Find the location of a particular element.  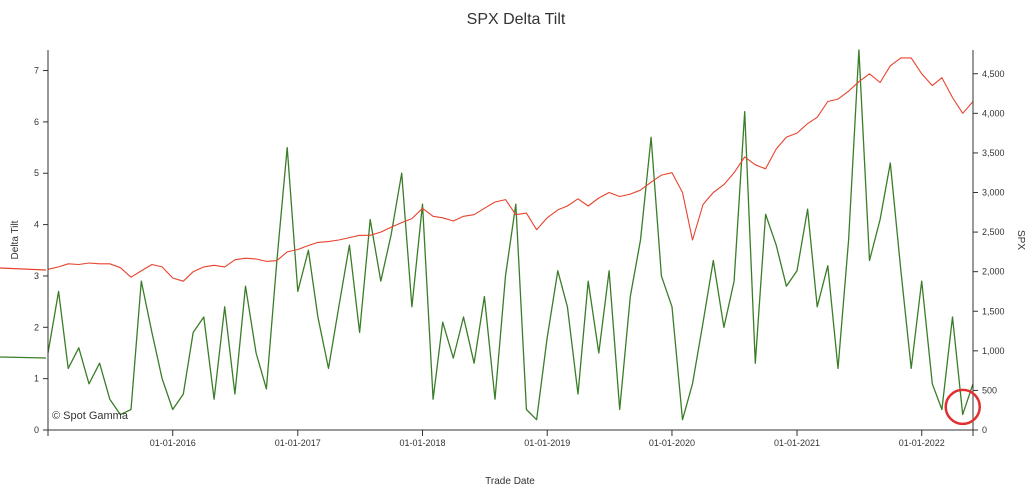

highlight-circle is located at coordinates (962, 407).